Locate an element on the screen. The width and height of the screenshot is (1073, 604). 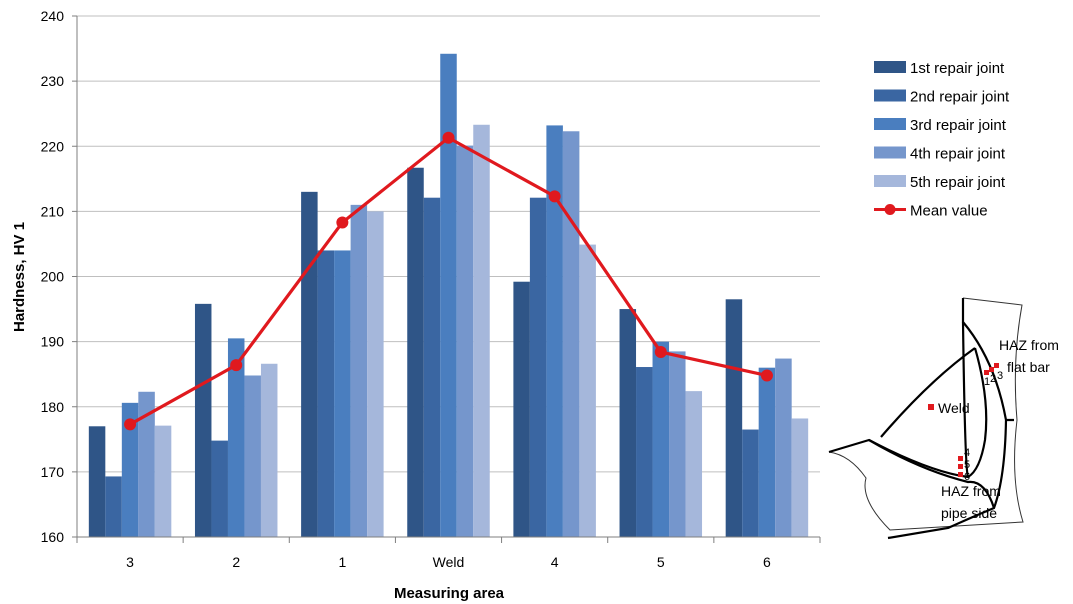
legend-mean-marker is located at coordinates (890, 209).